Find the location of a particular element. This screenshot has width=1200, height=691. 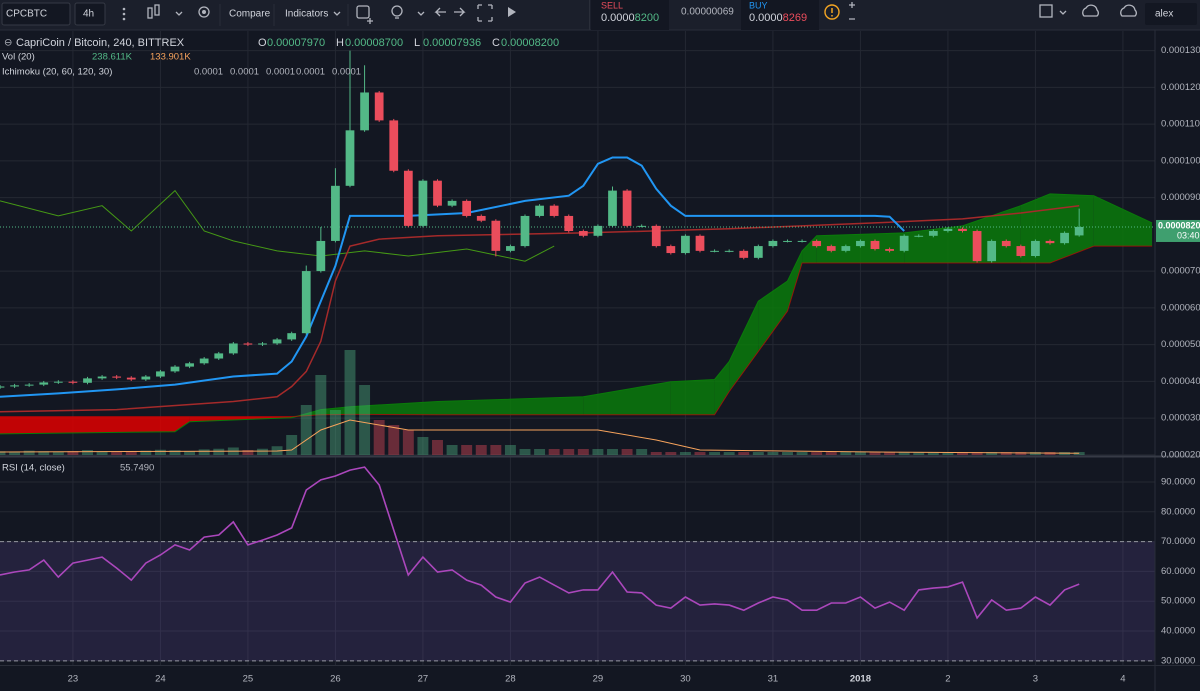

volume-ma-legend-value: 133.901K is located at coordinates (170, 57).